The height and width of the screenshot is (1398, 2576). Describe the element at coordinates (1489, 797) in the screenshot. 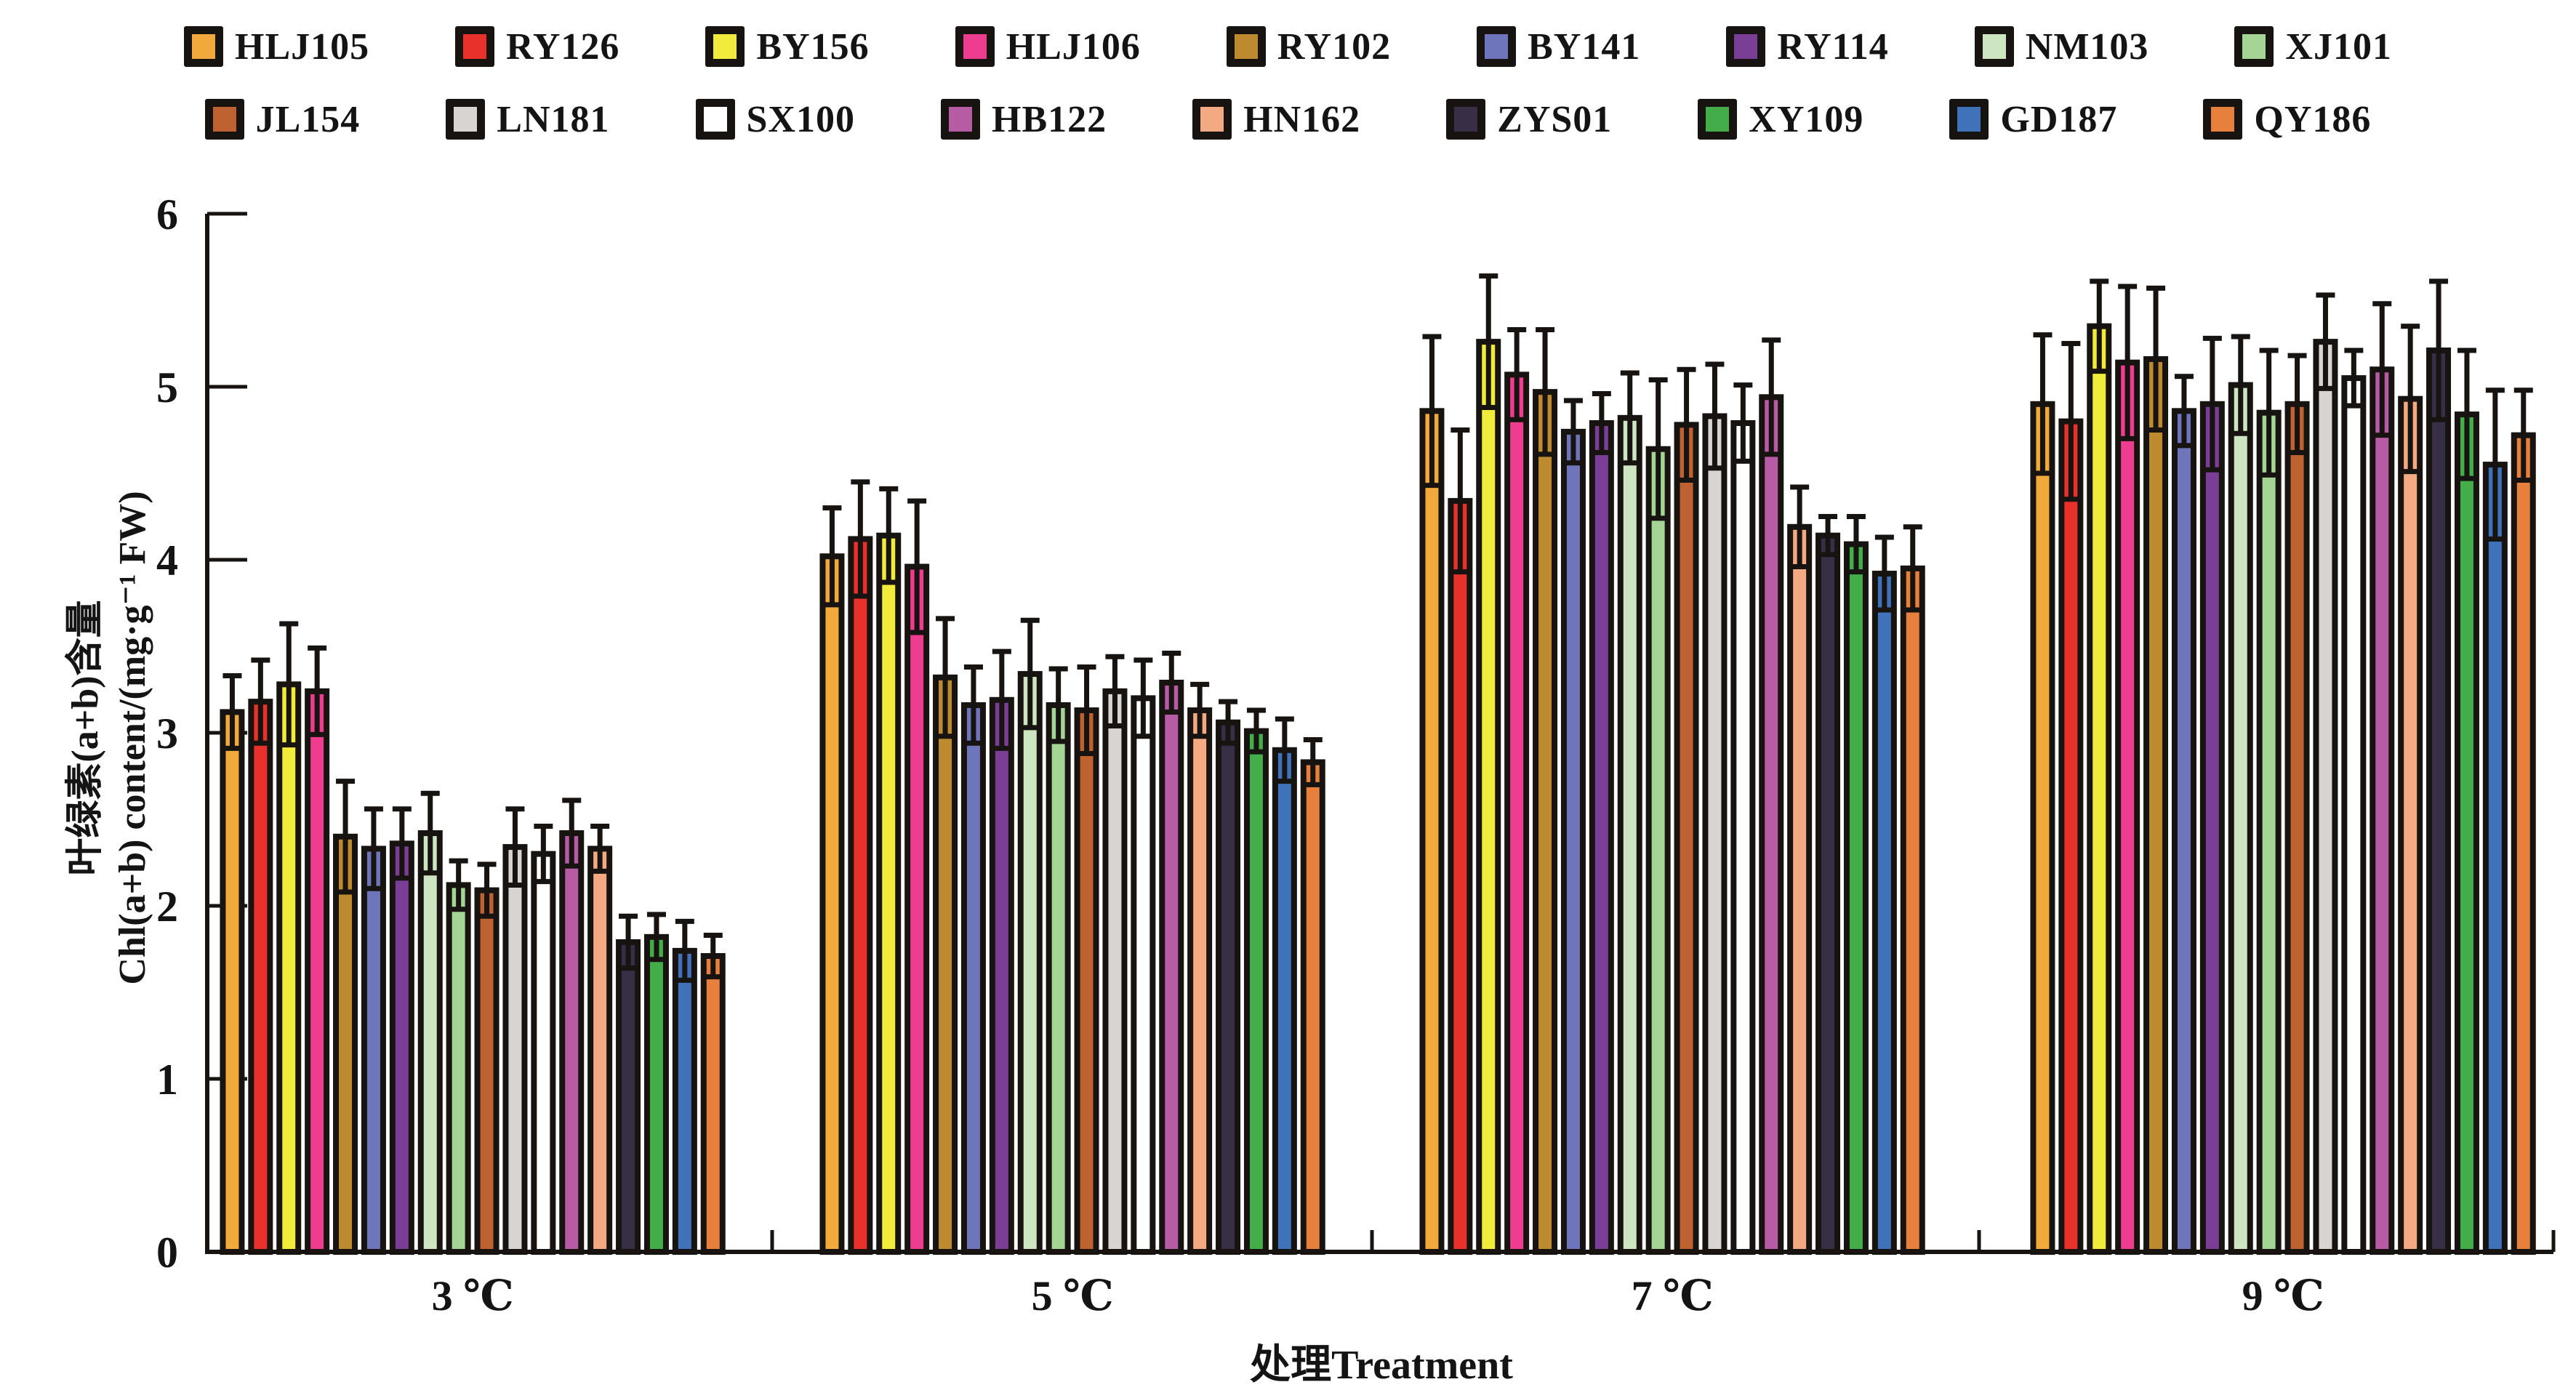

I see `bar-BY156-7℃` at that location.